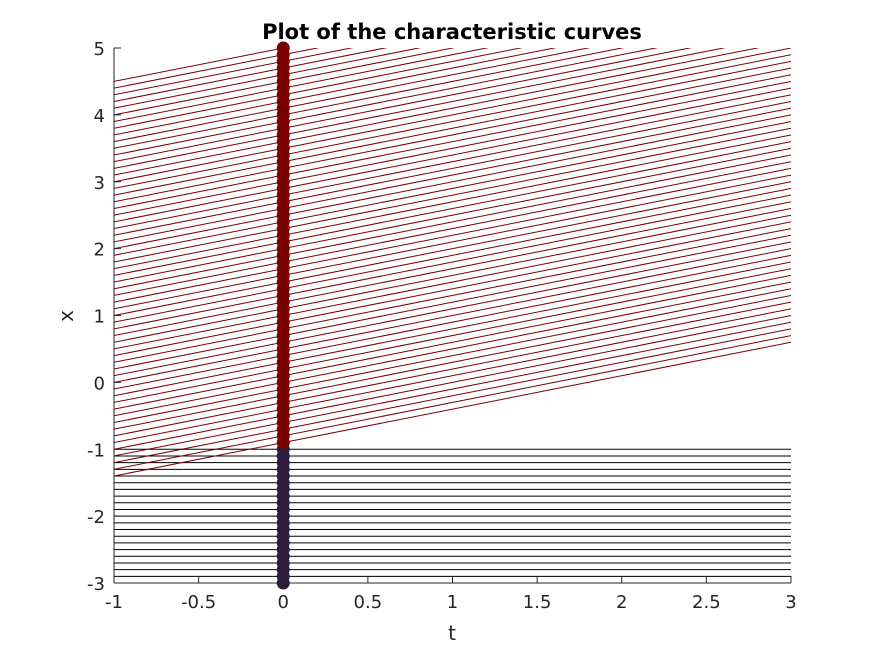 Image resolution: width=874 pixels, height=655 pixels. What do you see at coordinates (452, 602) in the screenshot?
I see `x-tick-label: 1` at bounding box center [452, 602].